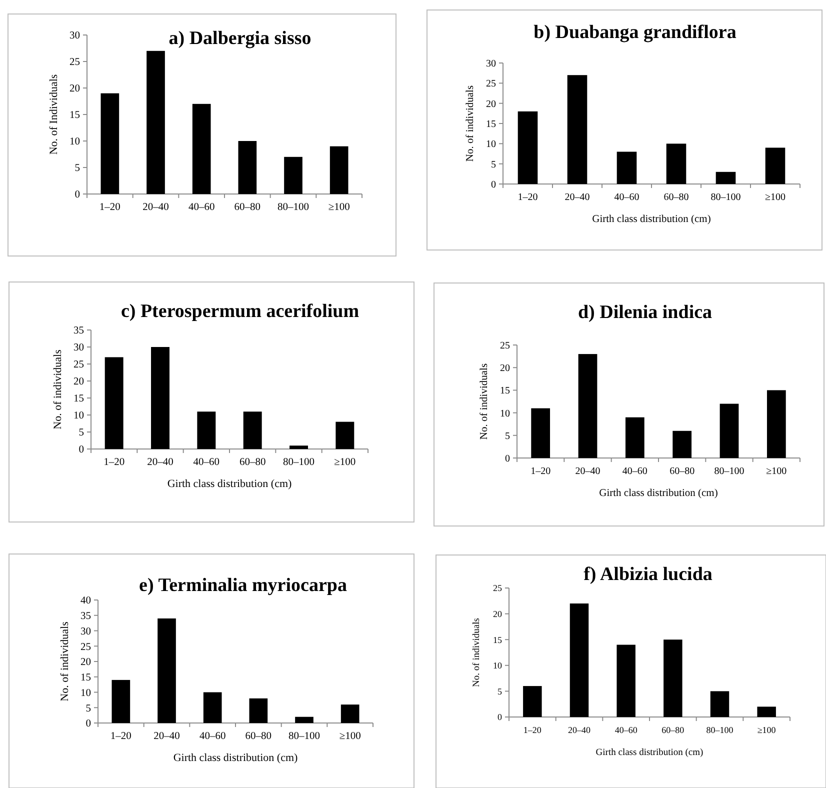 The width and height of the screenshot is (826, 788). What do you see at coordinates (635, 32) in the screenshot?
I see `chart-title: b) Duabanga grandiflora` at bounding box center [635, 32].